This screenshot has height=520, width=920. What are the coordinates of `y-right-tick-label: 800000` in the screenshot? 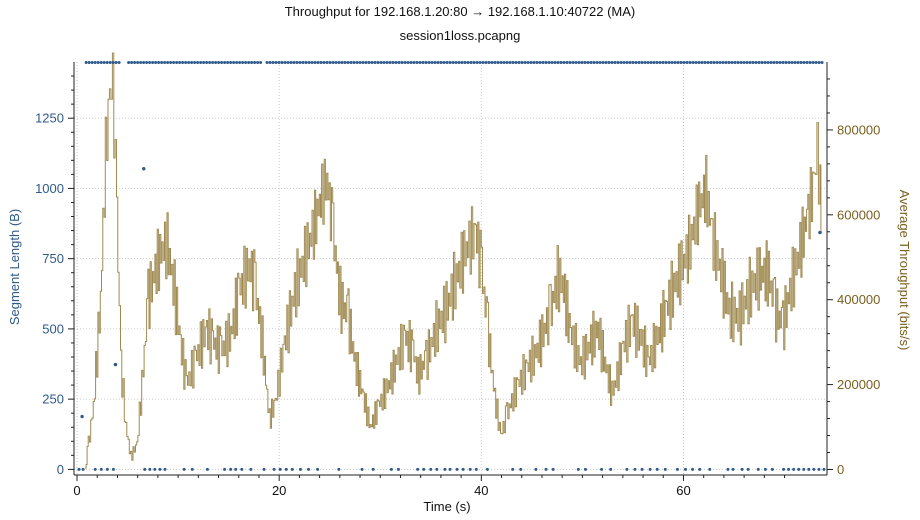 It's located at (858, 129).